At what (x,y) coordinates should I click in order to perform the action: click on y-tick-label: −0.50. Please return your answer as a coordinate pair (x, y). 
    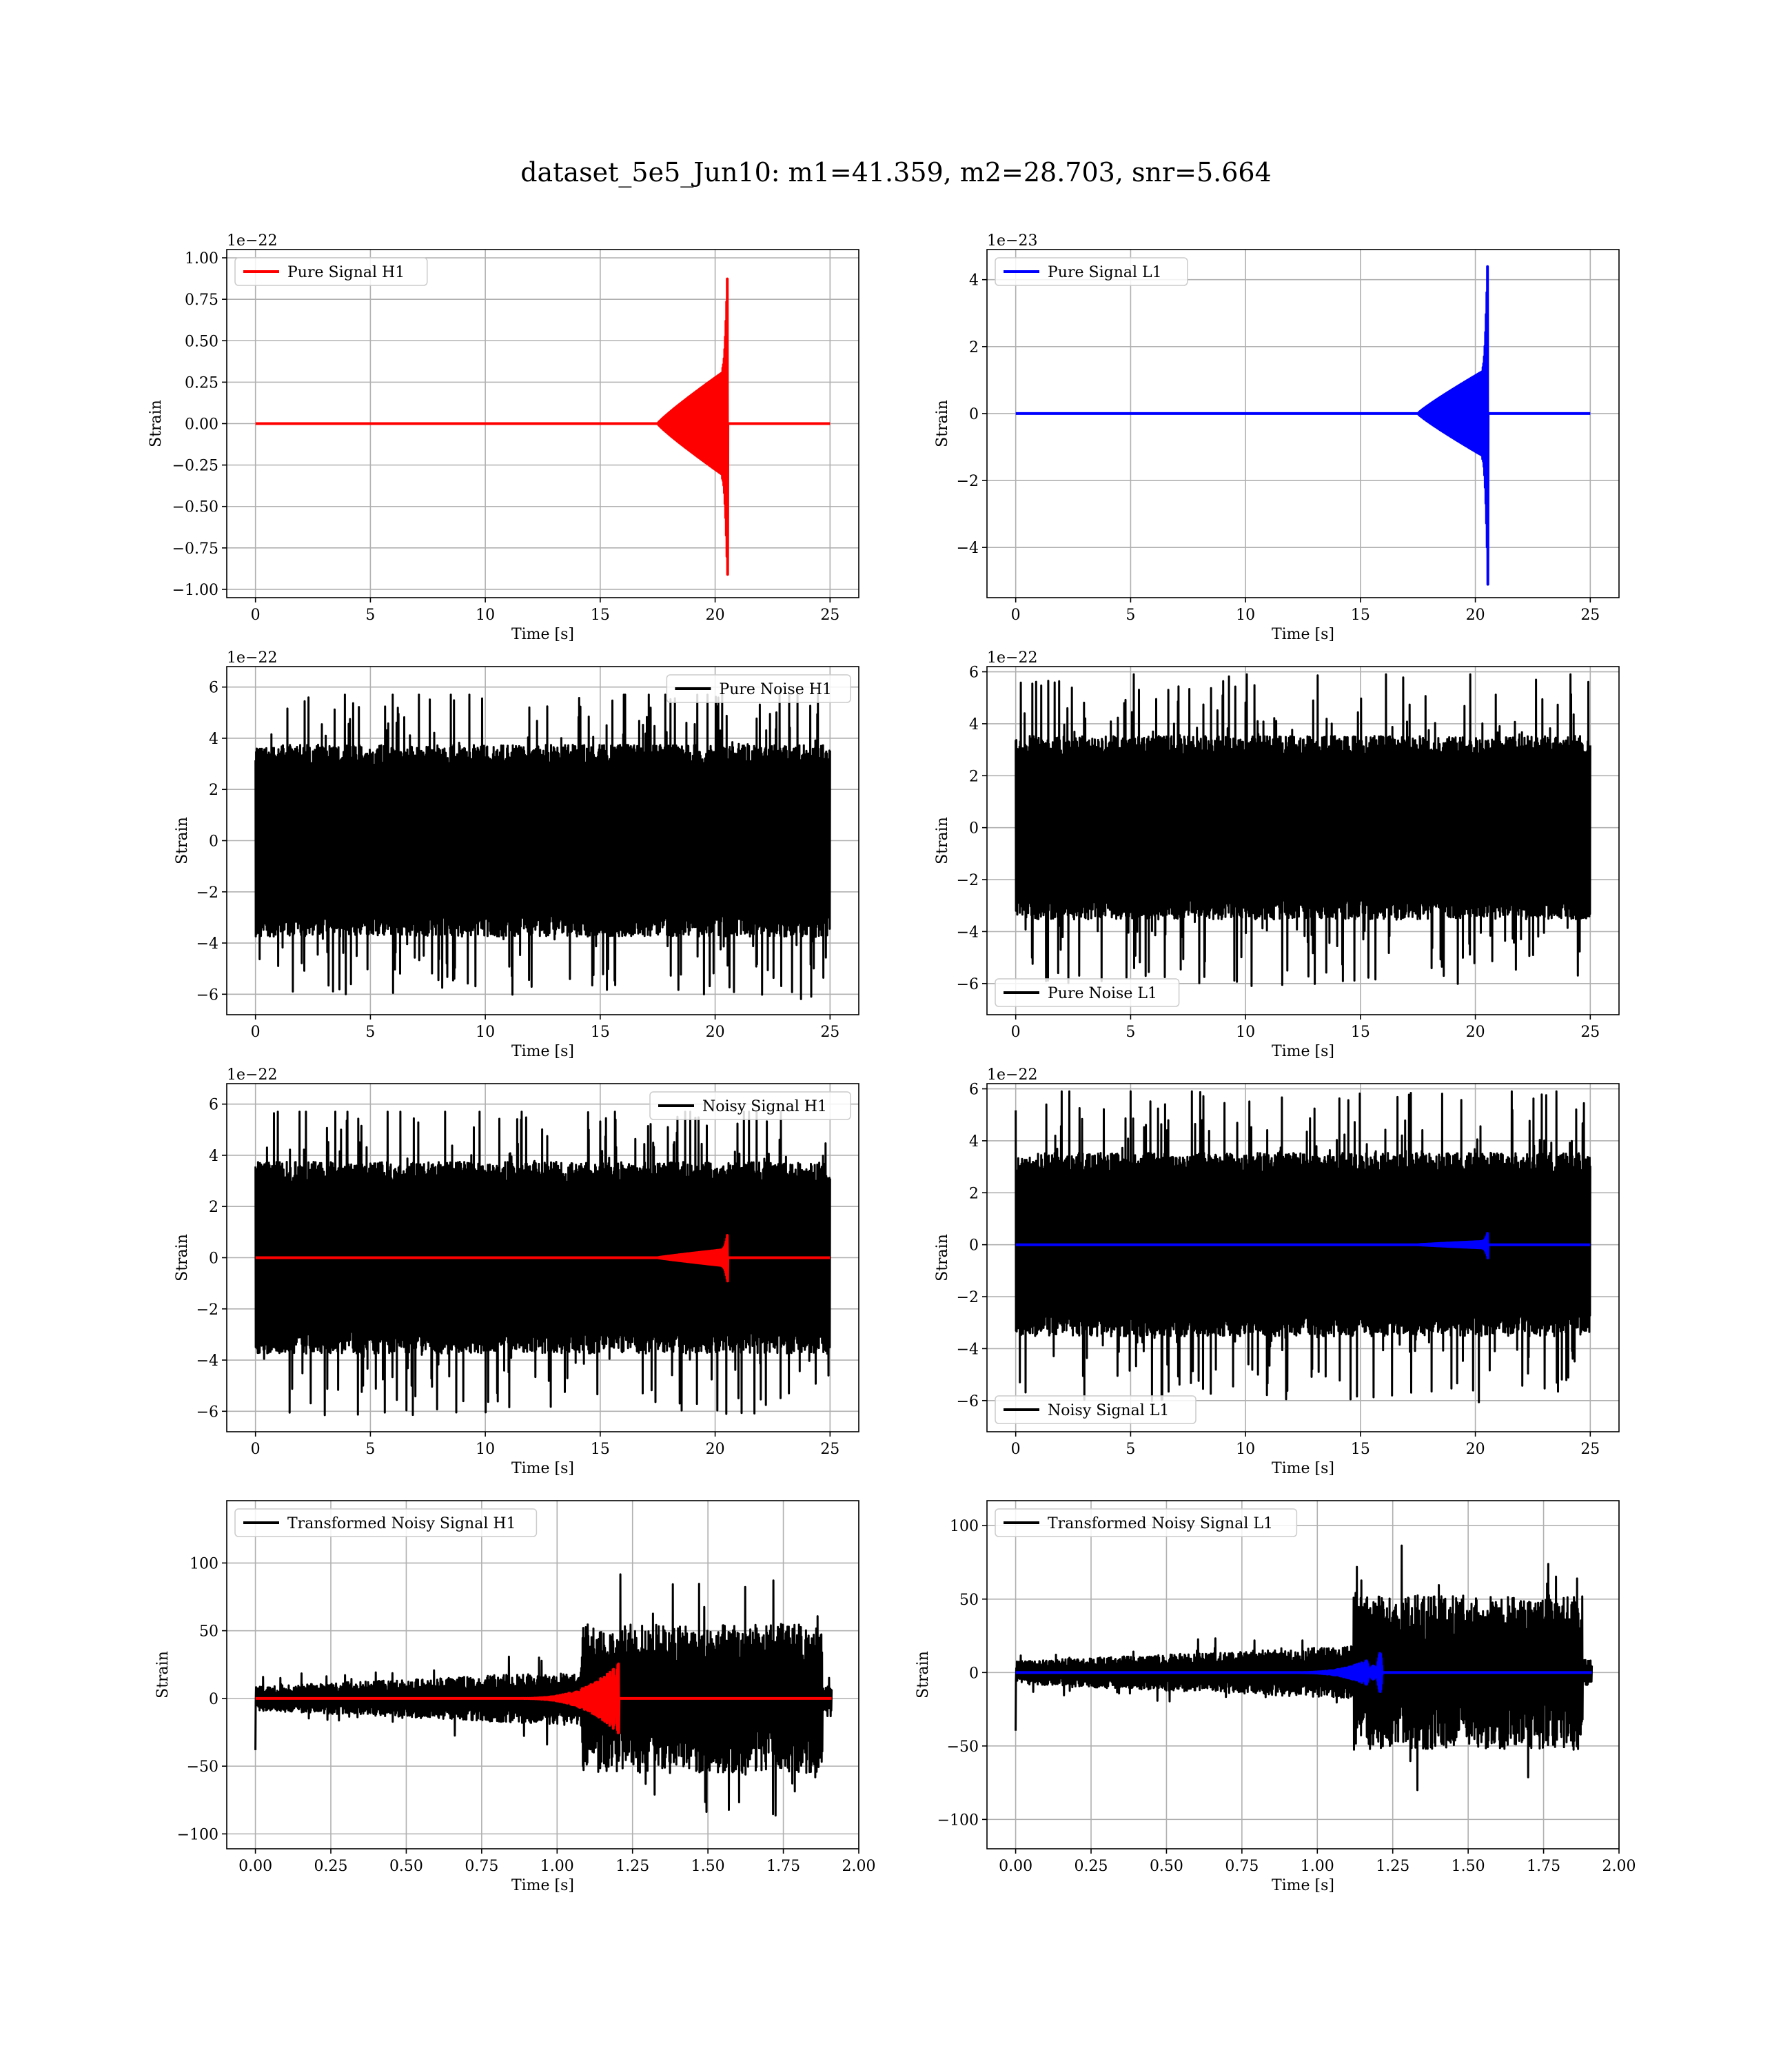
    Looking at the image, I should click on (195, 507).